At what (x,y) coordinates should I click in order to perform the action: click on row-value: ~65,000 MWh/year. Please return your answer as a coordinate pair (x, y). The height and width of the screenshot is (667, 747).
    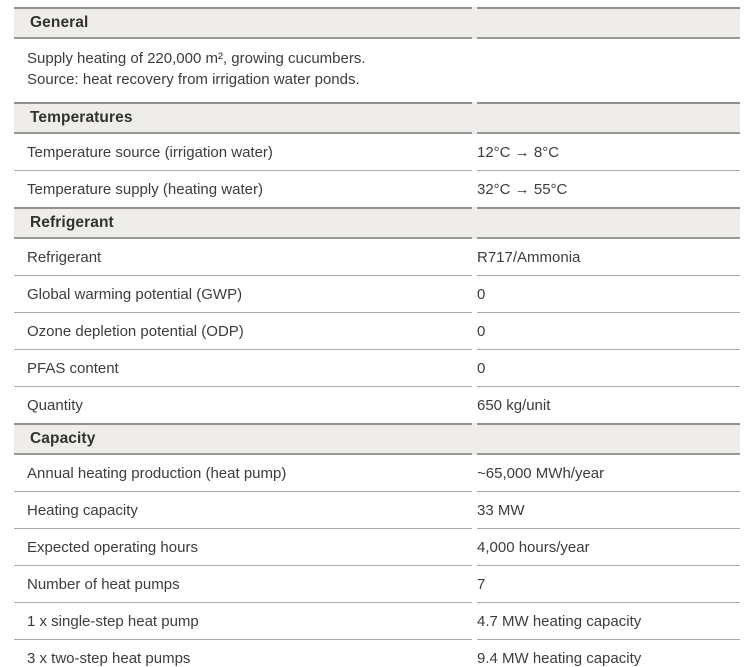
    Looking at the image, I should click on (541, 473).